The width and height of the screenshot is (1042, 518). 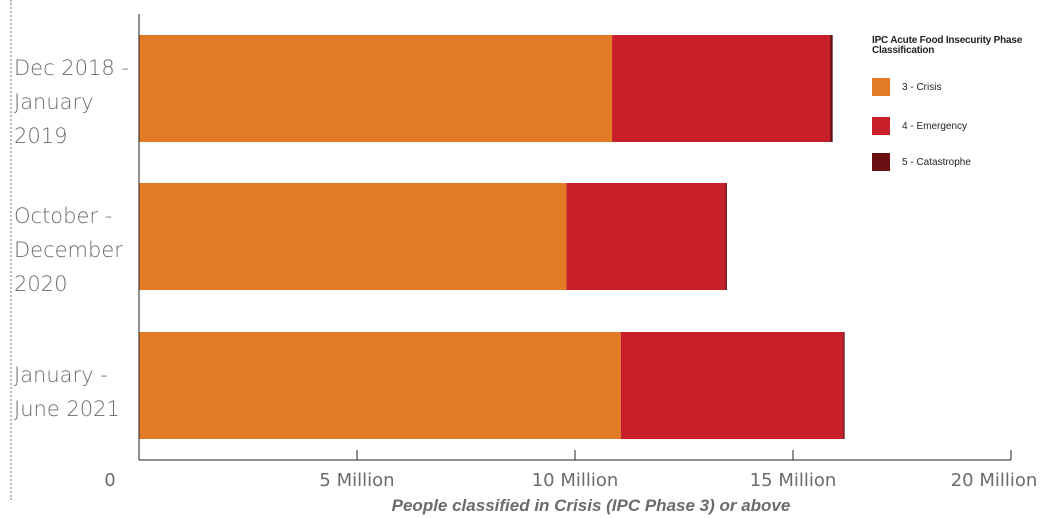 I want to click on category-label-line: January, so click(x=54, y=102).